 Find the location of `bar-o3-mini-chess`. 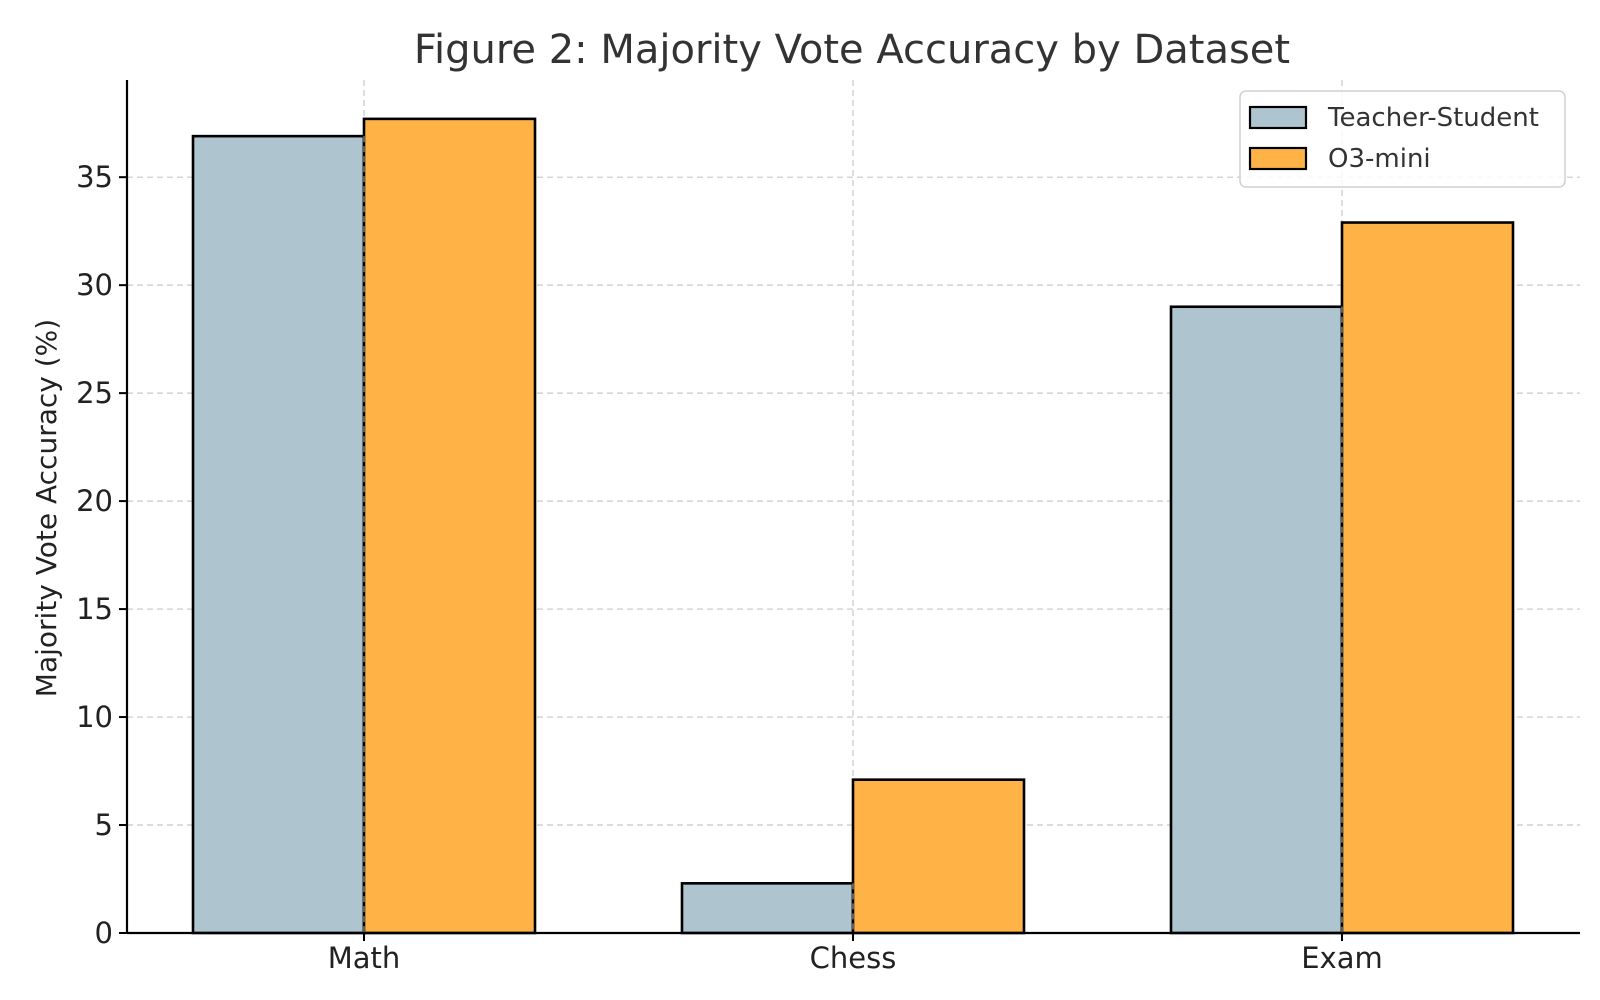

bar-o3-mini-chess is located at coordinates (938, 856).